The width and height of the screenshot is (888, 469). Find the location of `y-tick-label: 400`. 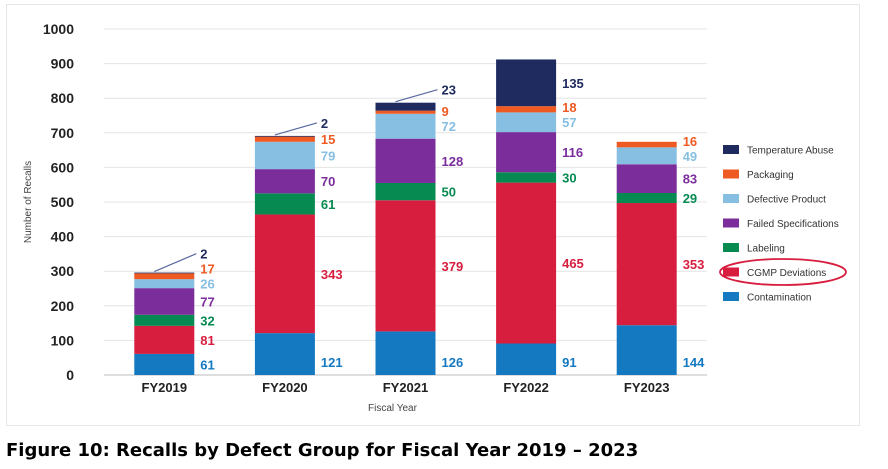

y-tick-label: 400 is located at coordinates (63, 237).